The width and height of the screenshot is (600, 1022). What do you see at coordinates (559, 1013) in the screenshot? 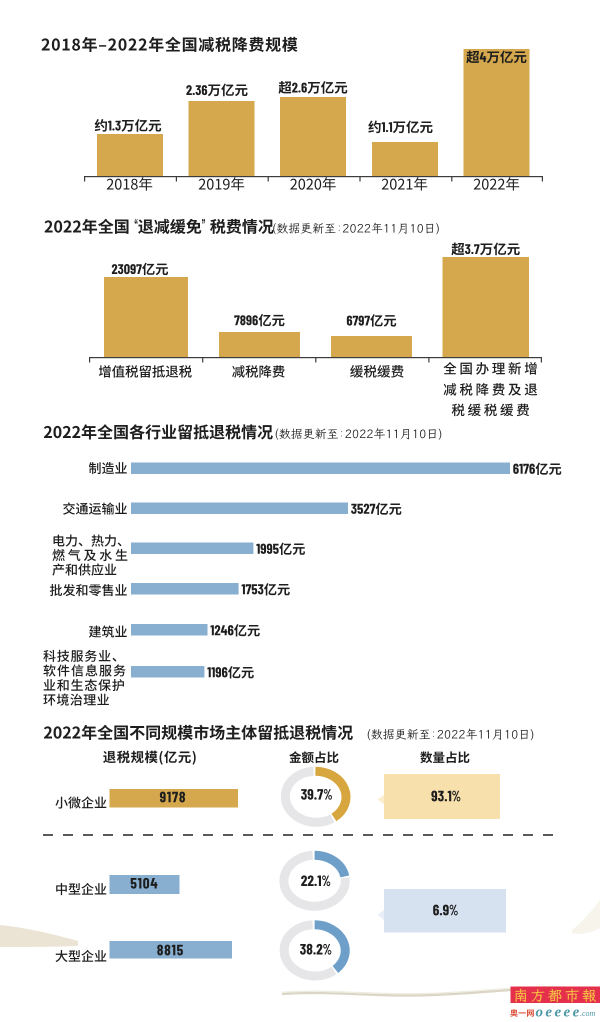
I see `svg-text: oeeee` at bounding box center [559, 1013].